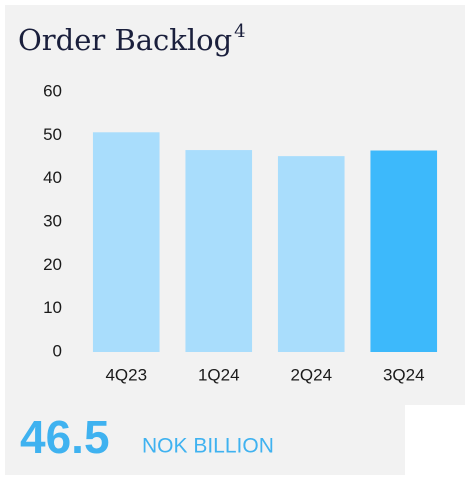 The height and width of the screenshot is (477, 476). Describe the element at coordinates (52, 220) in the screenshot. I see `y-tick-label: 30` at that location.